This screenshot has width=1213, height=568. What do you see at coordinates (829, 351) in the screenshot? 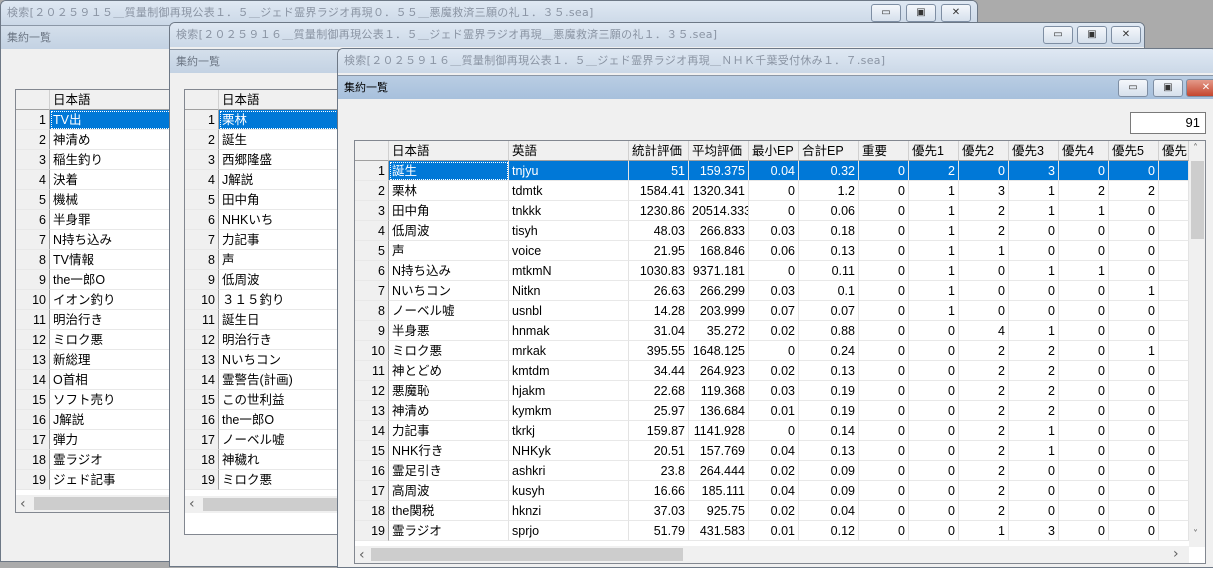
I see `table-cell: 0.24` at bounding box center [829, 351].